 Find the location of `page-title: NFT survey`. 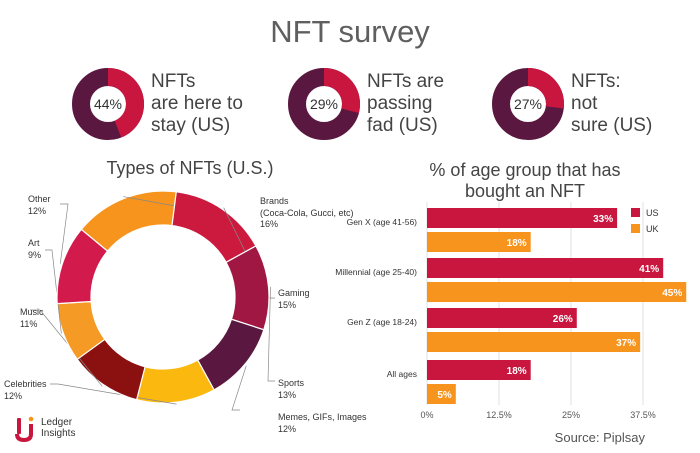

page-title: NFT survey is located at coordinates (350, 31).